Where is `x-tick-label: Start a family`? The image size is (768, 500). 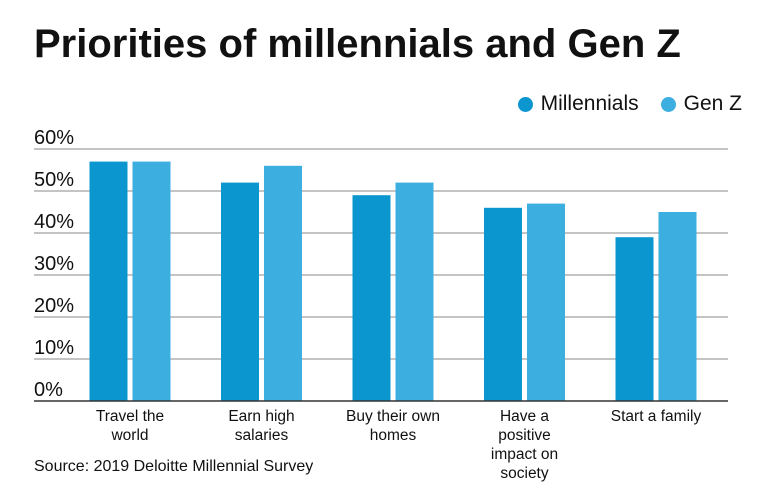 x-tick-label: Start a family is located at coordinates (656, 416).